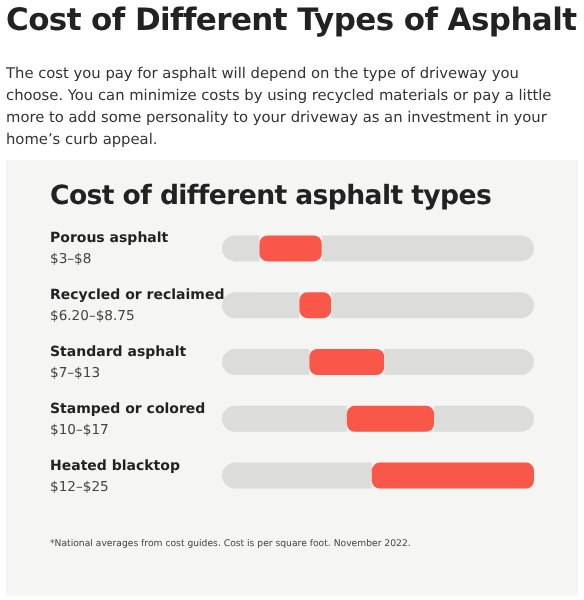 This screenshot has width=584, height=600. I want to click on text: Cost of different asphalt types, so click(271, 197).